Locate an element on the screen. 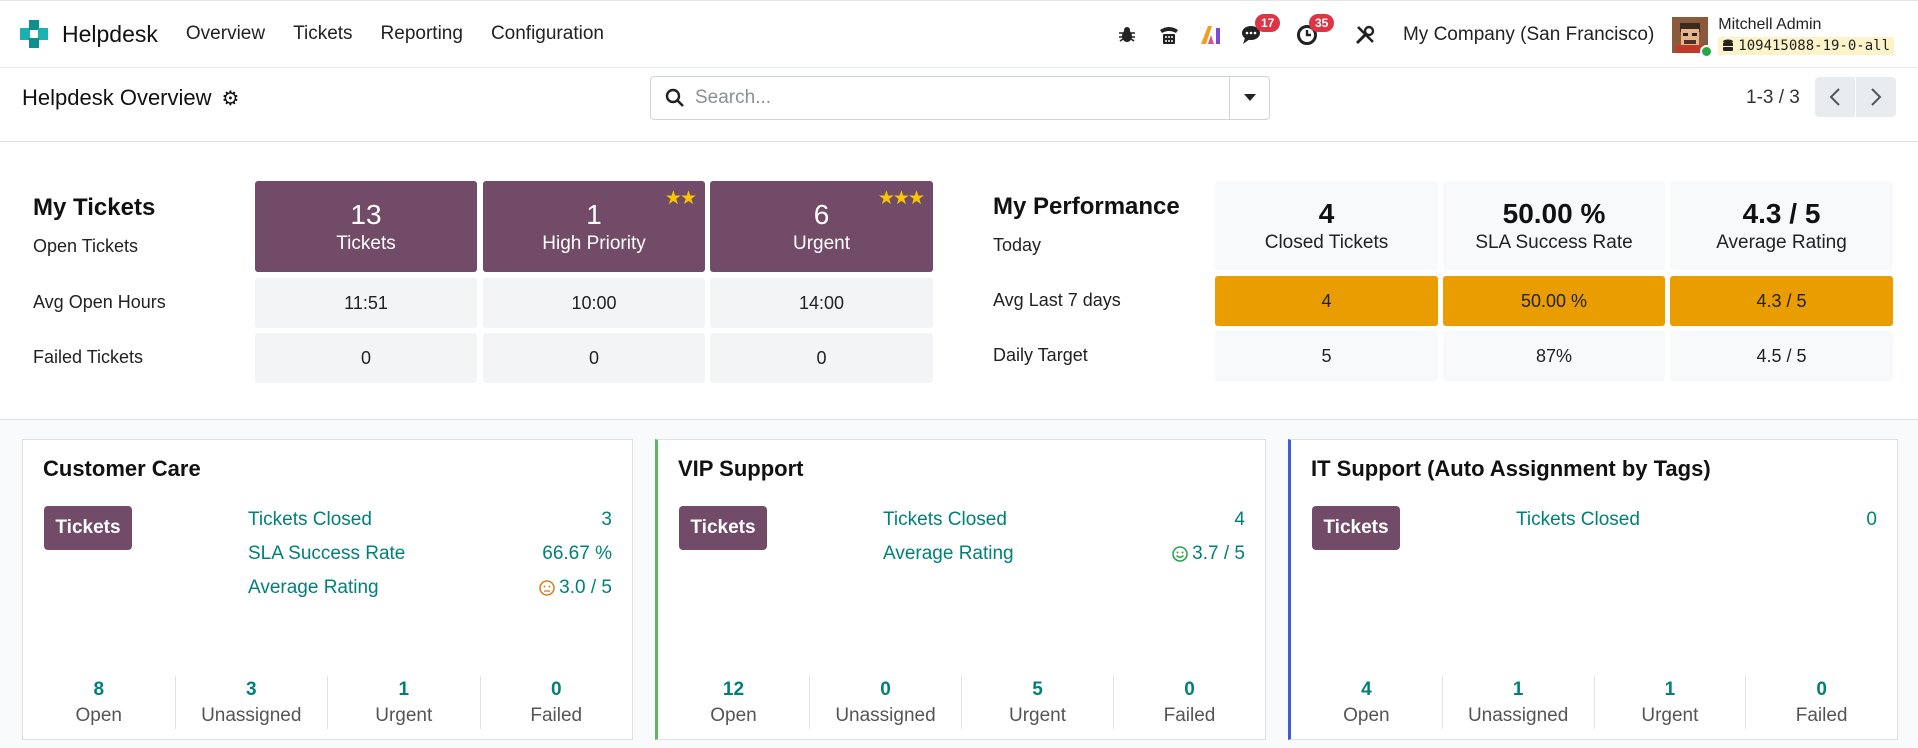 This screenshot has height=748, width=1918. stat-open: 12 Open is located at coordinates (734, 702).